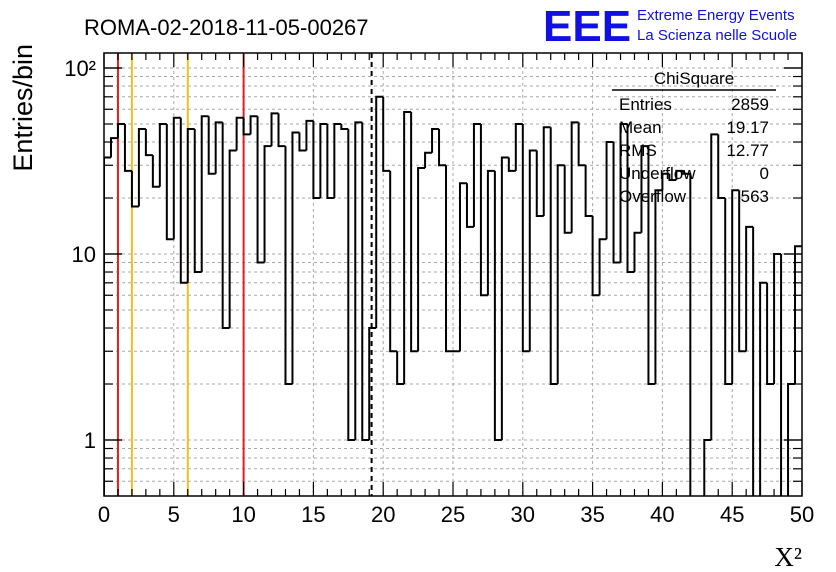  Describe the element at coordinates (313, 514) in the screenshot. I see `x-tick-label: 15` at that location.